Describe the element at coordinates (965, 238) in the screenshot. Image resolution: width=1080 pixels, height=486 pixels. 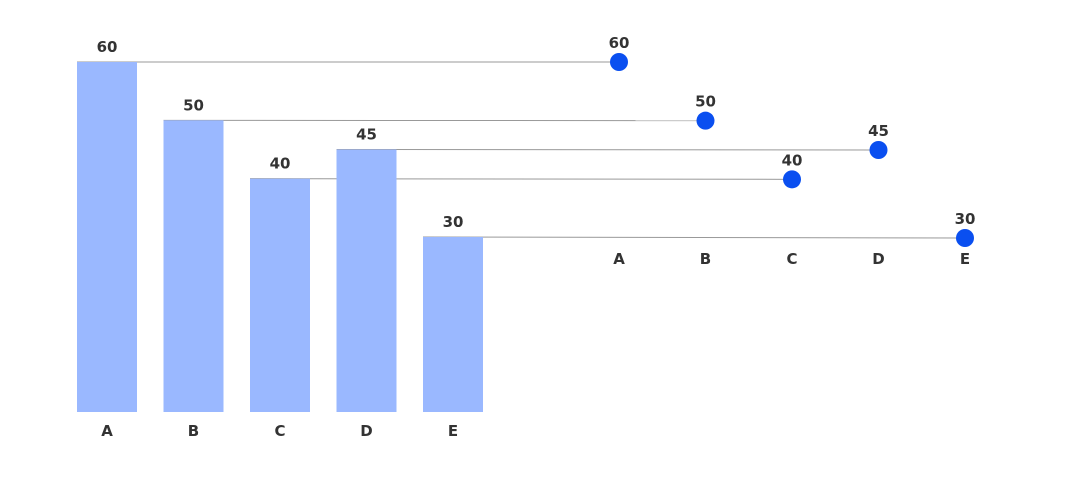
I see `dot-e` at that location.